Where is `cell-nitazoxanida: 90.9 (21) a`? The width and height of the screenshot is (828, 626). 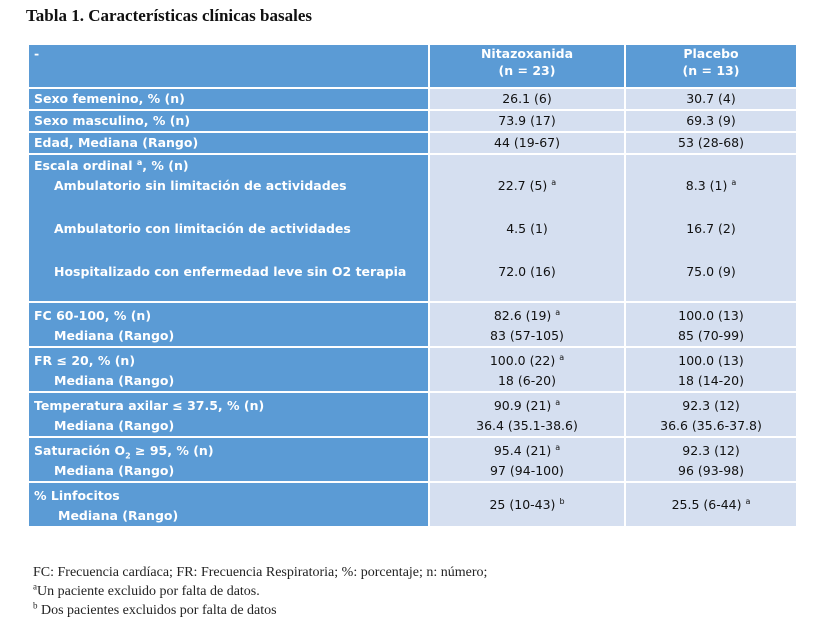
cell-nitazoxanida: 90.9 (21) a is located at coordinates (527, 406).